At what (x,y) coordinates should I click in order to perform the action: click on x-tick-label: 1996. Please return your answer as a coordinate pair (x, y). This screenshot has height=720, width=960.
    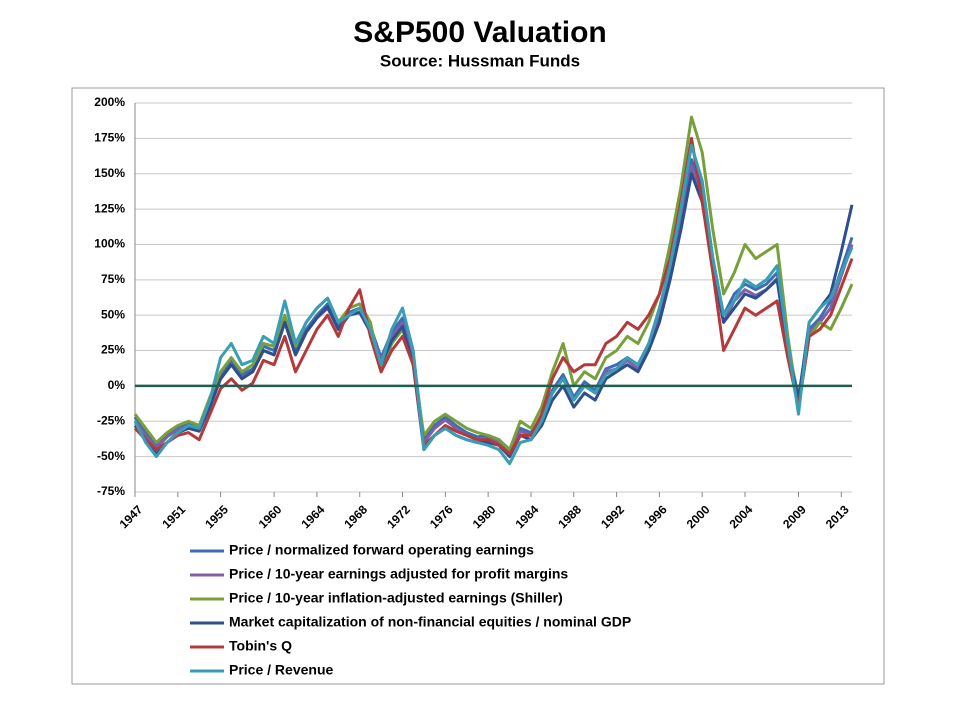
    Looking at the image, I should click on (655, 516).